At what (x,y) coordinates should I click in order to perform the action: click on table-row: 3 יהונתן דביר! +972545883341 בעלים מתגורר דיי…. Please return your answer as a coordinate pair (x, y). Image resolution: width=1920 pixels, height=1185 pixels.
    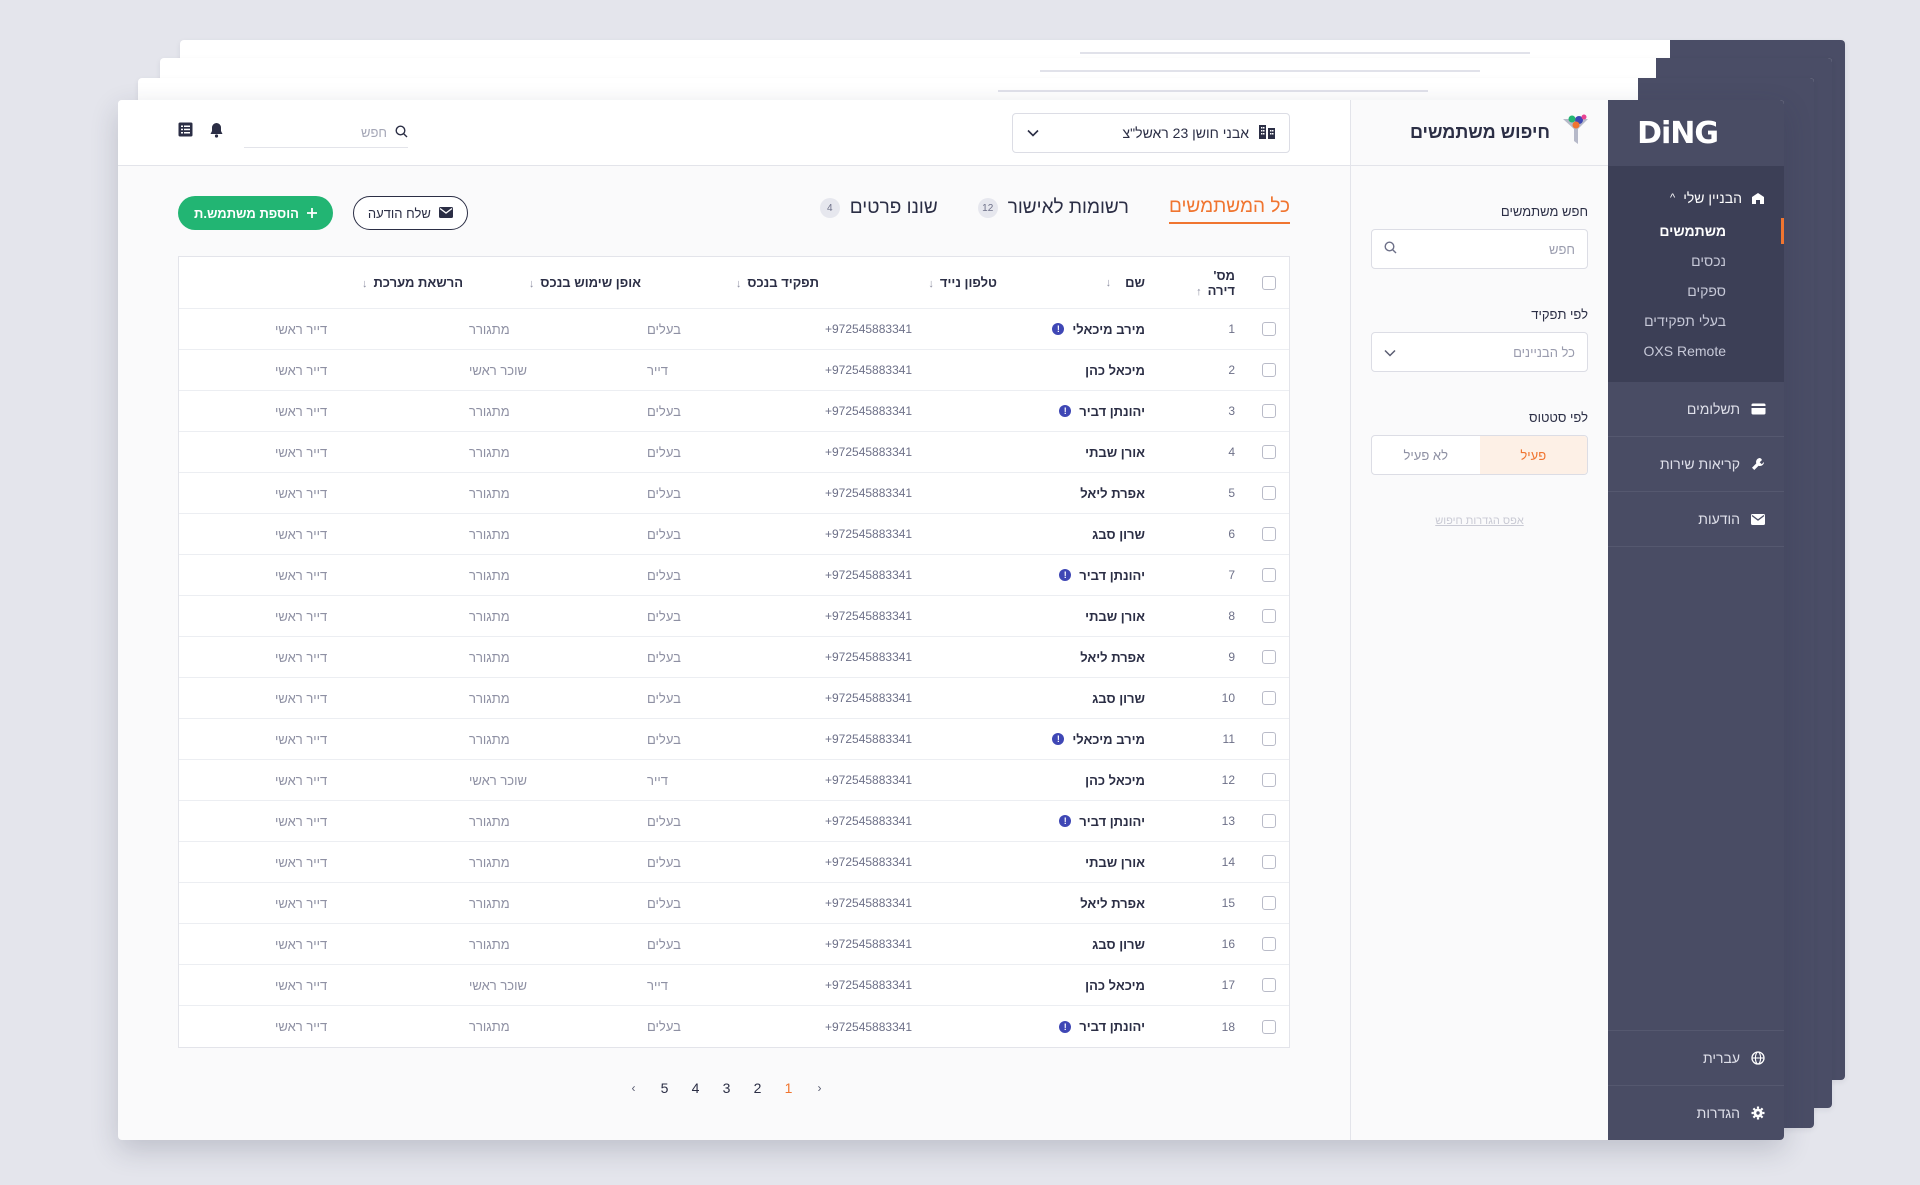
    Looking at the image, I should click on (734, 411).